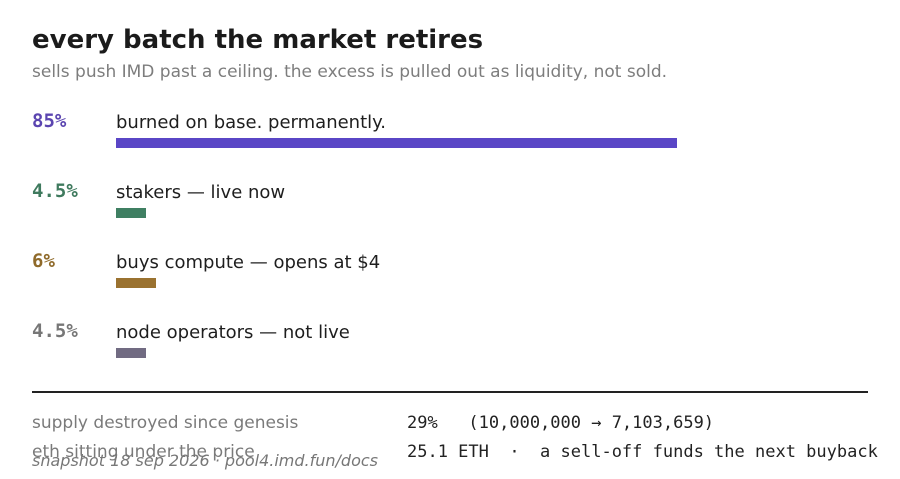 The image size is (900, 479). I want to click on item-label: burned on base. permanently., so click(251, 122).